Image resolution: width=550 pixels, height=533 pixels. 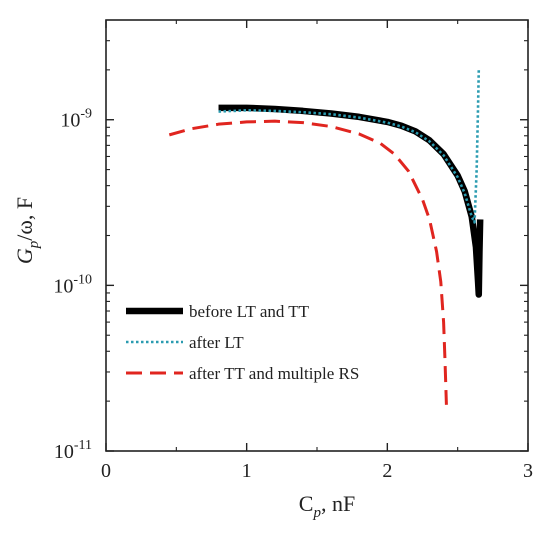 What do you see at coordinates (106, 471) in the screenshot?
I see `x-tick-label: 0` at bounding box center [106, 471].